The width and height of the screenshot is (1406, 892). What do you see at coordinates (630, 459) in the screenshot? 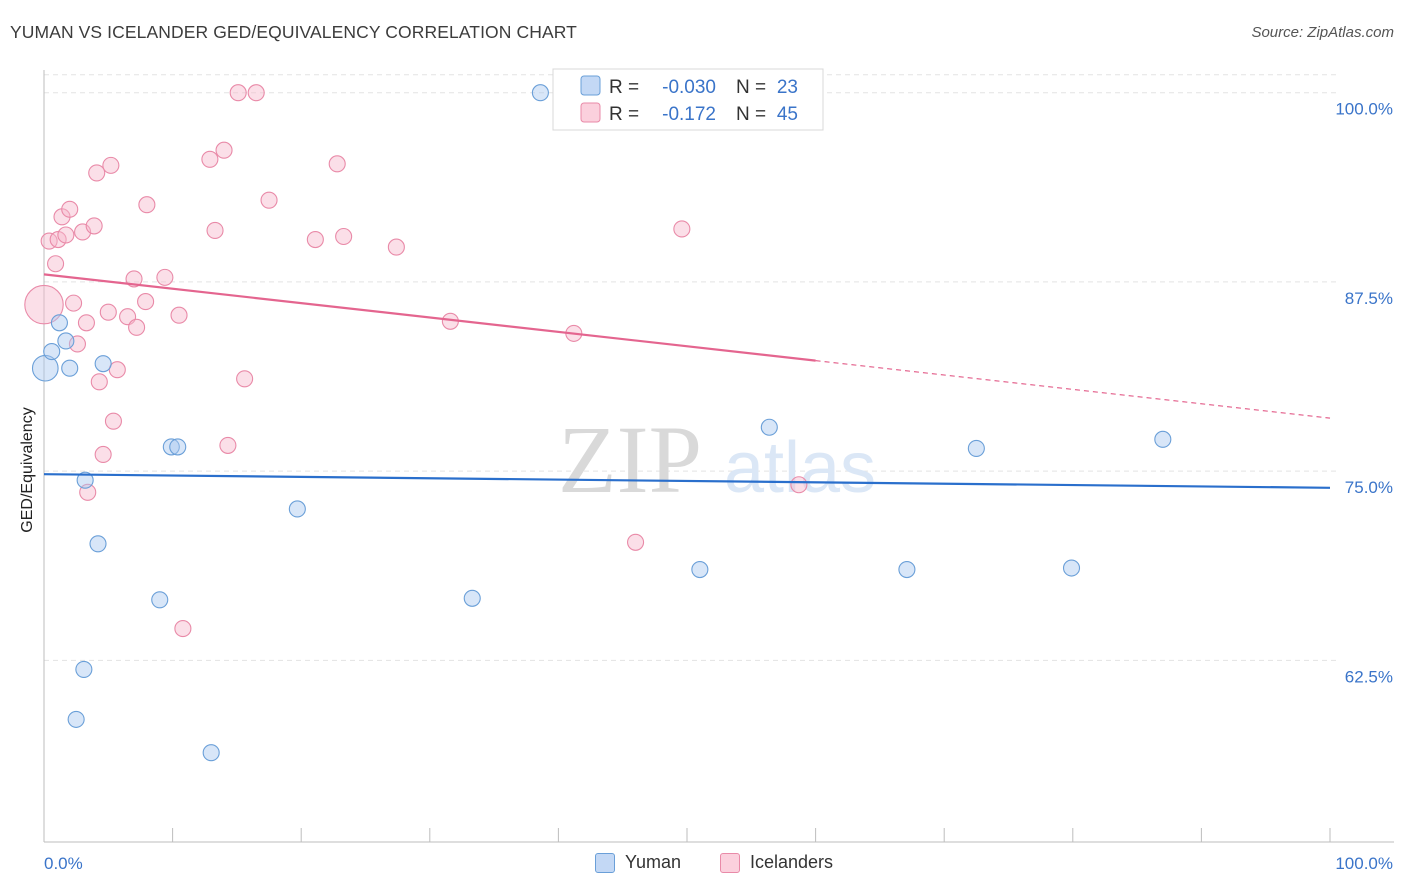
I see `watermark-zip: ZIP` at bounding box center [630, 459].